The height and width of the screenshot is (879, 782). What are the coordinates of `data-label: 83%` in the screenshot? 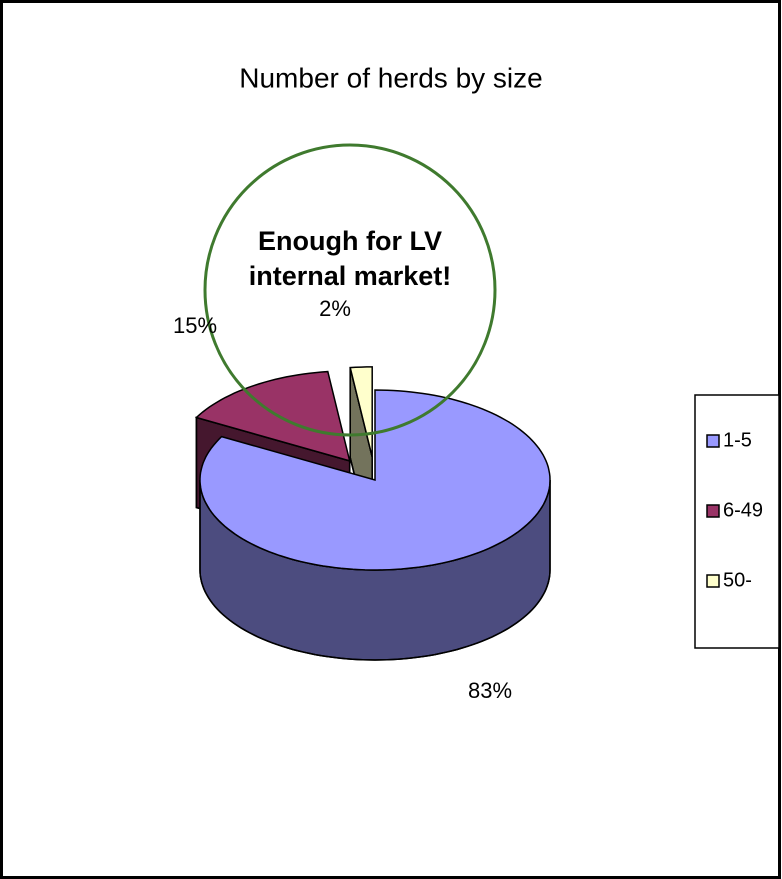 It's located at (490, 690).